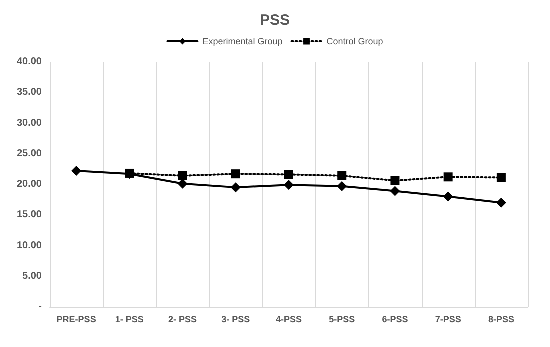 The width and height of the screenshot is (550, 347). I want to click on y-tick-label: 10.00, so click(29, 246).